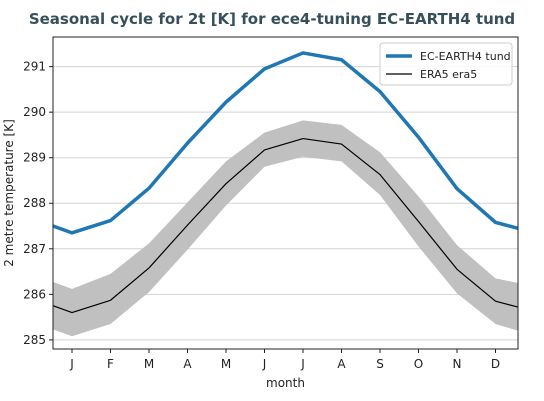  I want to click on y-tick-label: 288, so click(34, 203).